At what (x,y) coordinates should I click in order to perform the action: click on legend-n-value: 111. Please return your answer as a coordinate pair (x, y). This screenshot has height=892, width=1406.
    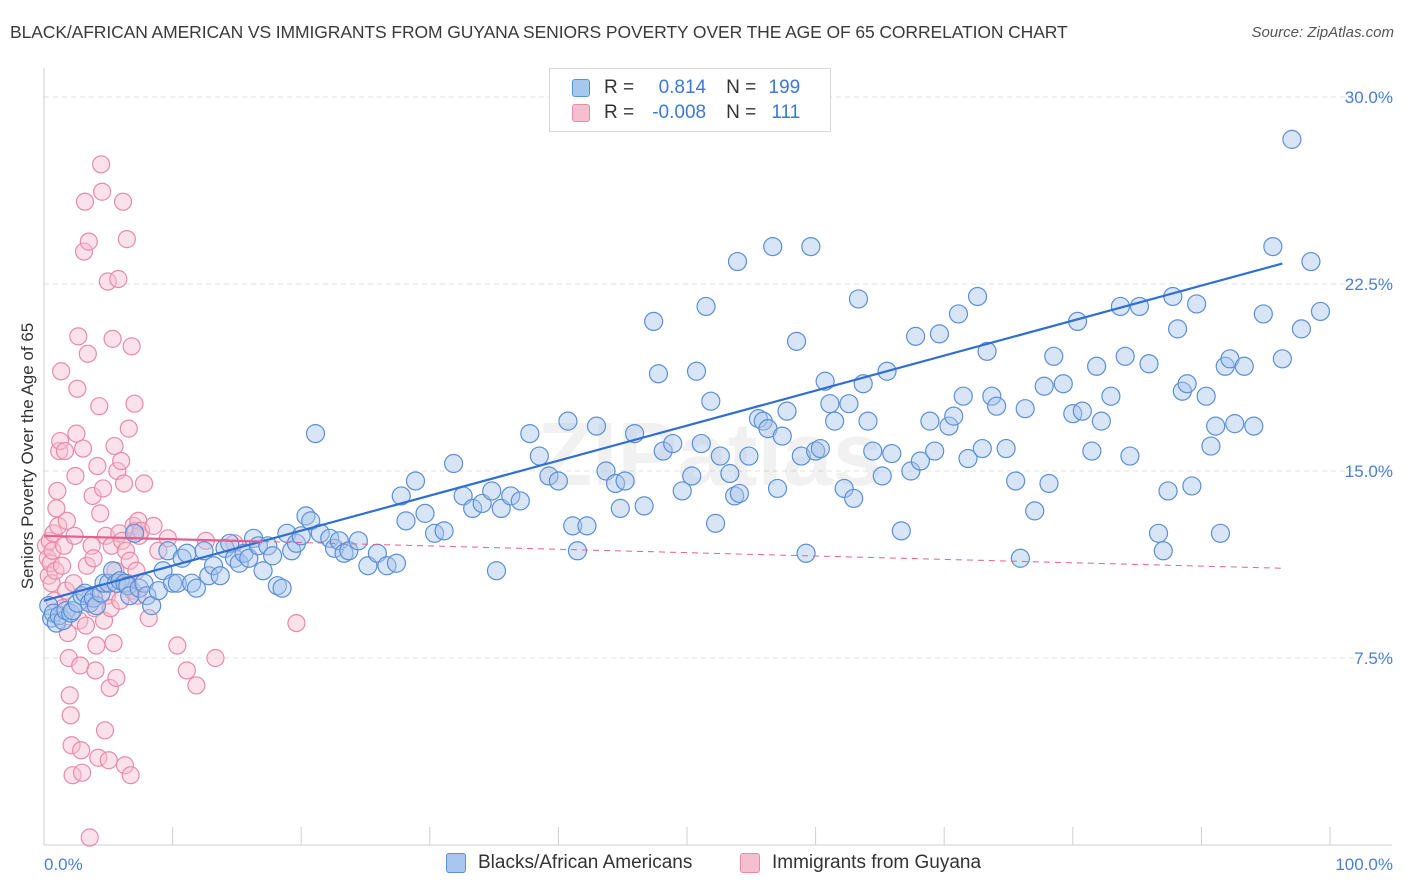
    Looking at the image, I should click on (786, 112).